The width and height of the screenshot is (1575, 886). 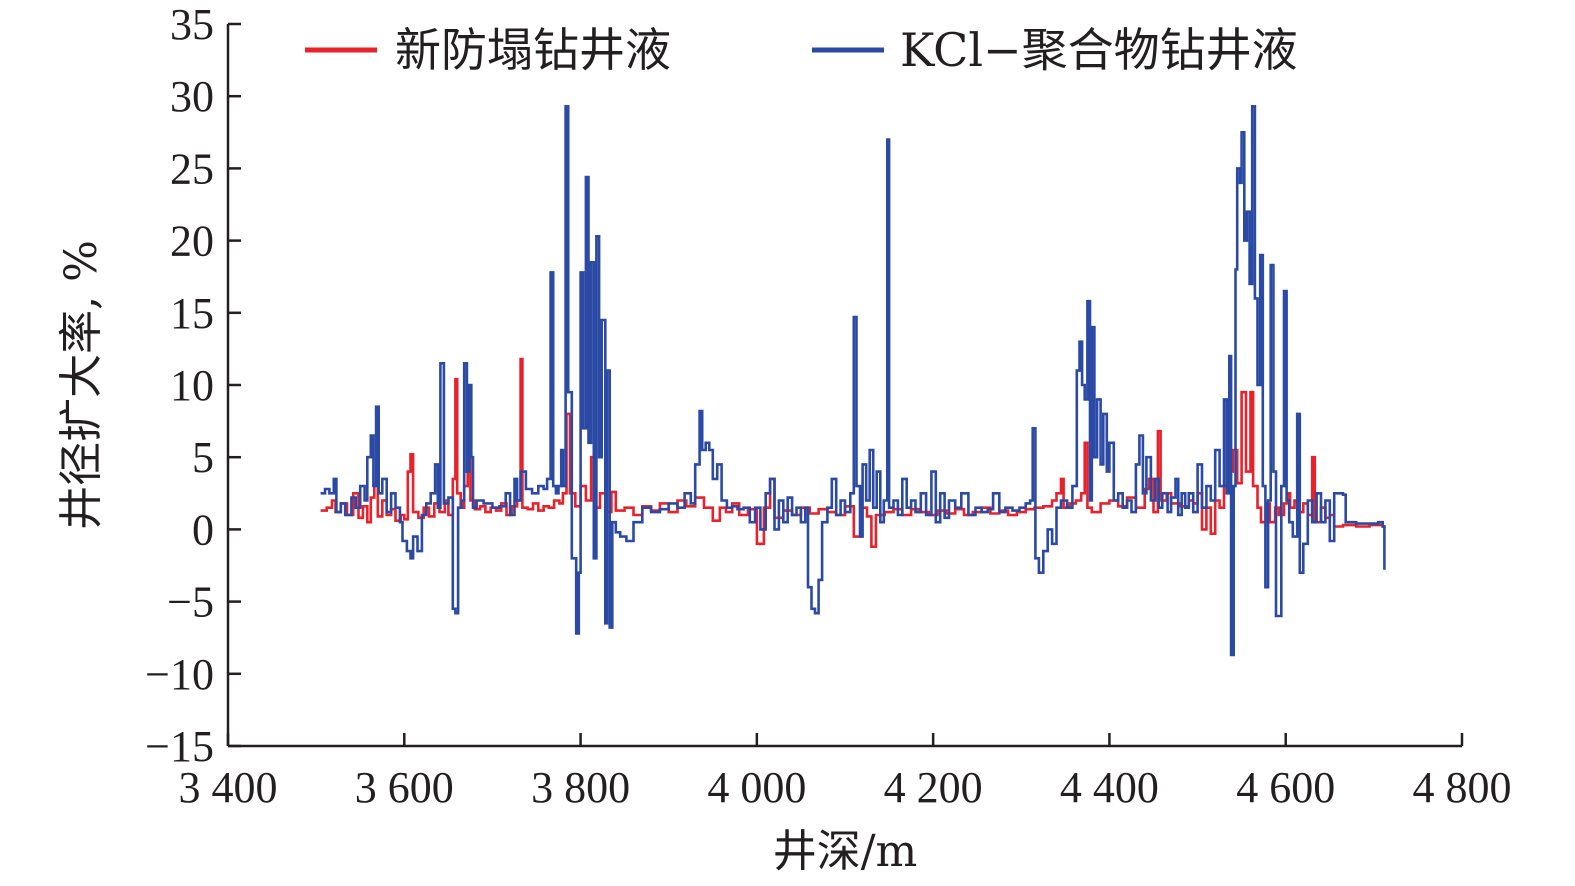 I want to click on y-tick-label: 10, so click(x=192, y=385).